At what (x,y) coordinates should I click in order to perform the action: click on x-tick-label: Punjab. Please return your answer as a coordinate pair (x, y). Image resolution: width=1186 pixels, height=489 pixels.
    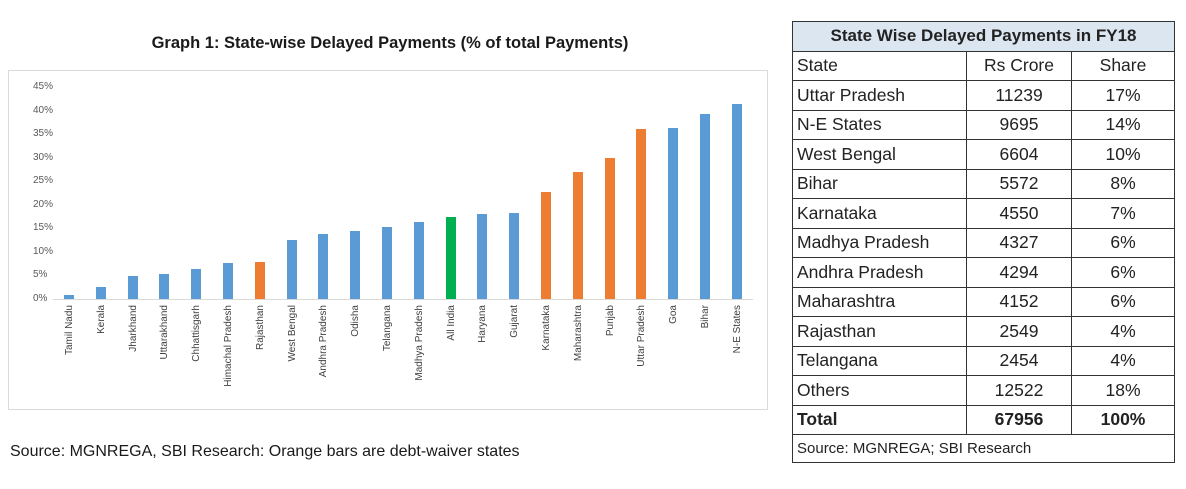
    Looking at the image, I should click on (610, 355).